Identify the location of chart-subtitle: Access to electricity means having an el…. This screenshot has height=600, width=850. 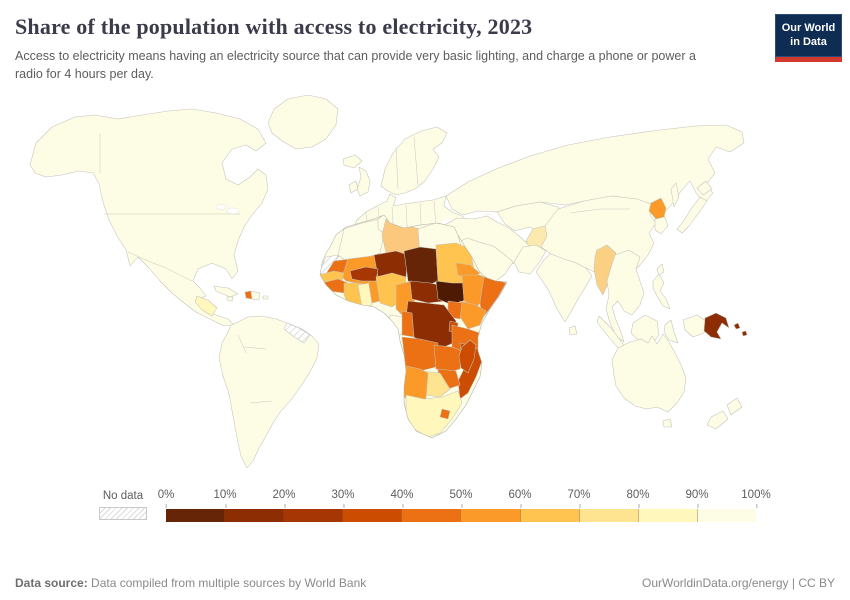
(355, 65).